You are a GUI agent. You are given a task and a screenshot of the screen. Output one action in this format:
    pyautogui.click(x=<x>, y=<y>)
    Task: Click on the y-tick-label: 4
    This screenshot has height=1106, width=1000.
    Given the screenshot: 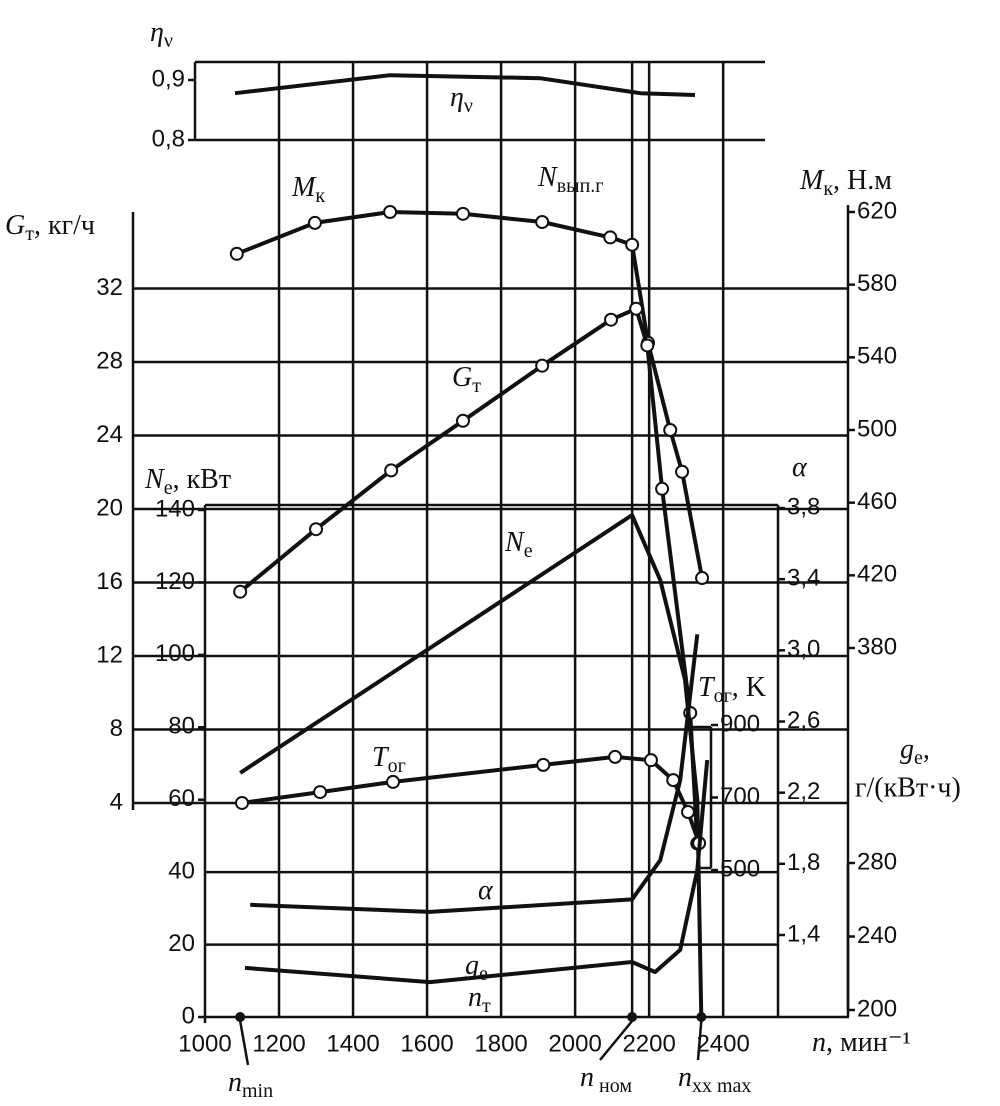 What is the action you would take?
    pyautogui.click(x=116, y=801)
    